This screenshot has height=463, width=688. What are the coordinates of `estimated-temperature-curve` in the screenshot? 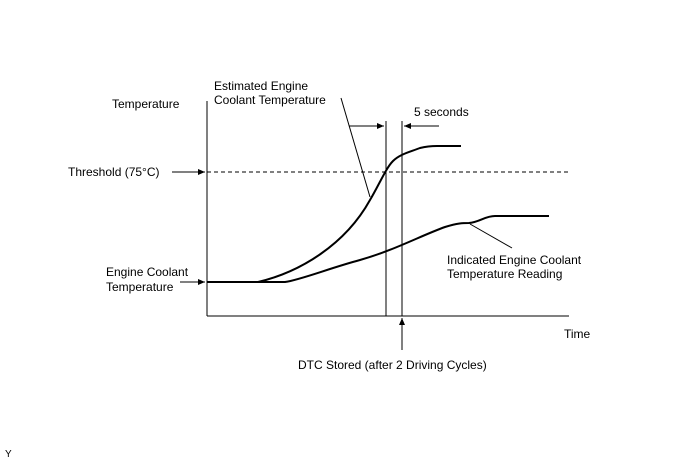 It's located at (334, 214).